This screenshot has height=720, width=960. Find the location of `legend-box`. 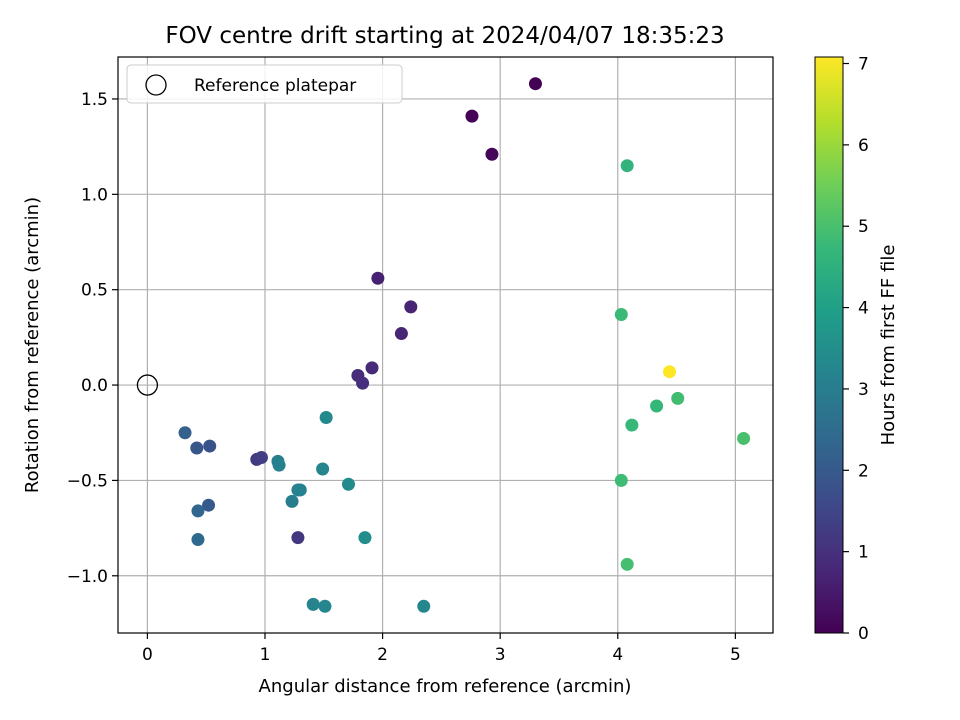

legend-box is located at coordinates (264, 84).